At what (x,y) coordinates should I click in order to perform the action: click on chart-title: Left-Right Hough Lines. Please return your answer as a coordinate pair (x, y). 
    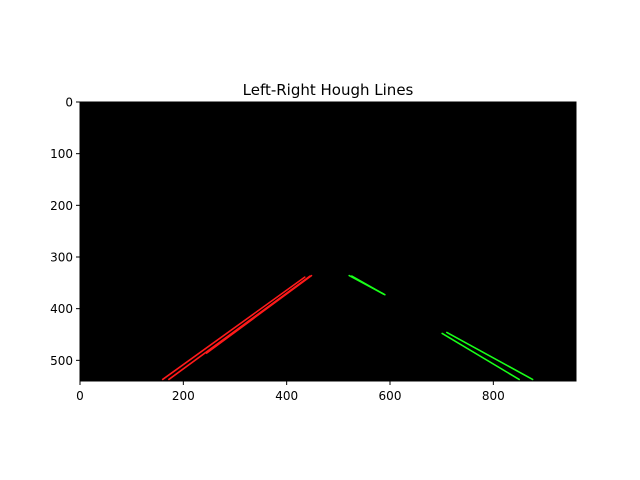
    Looking at the image, I should click on (328, 90).